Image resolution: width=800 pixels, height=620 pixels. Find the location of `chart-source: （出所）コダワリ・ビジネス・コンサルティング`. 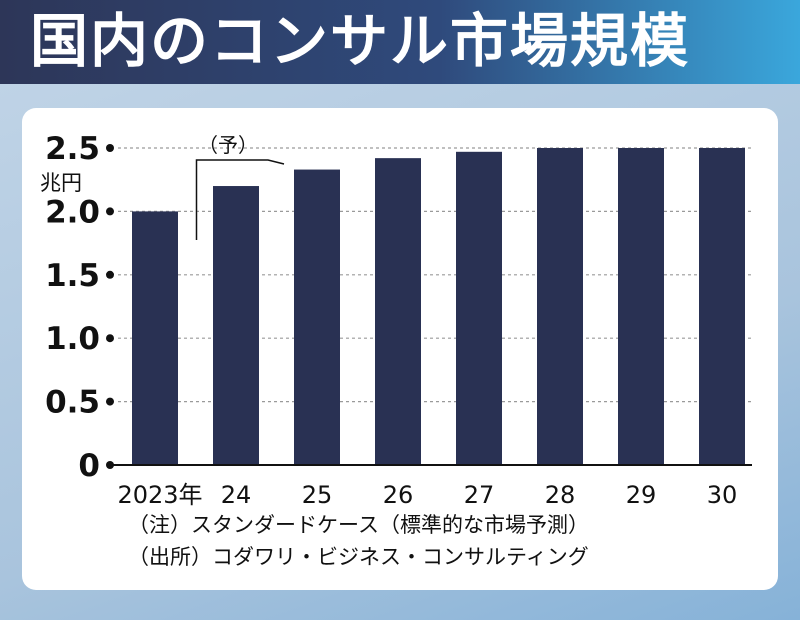

chart-source: （出所）コダワリ・ビジネス・コンサルティング is located at coordinates (358, 557).